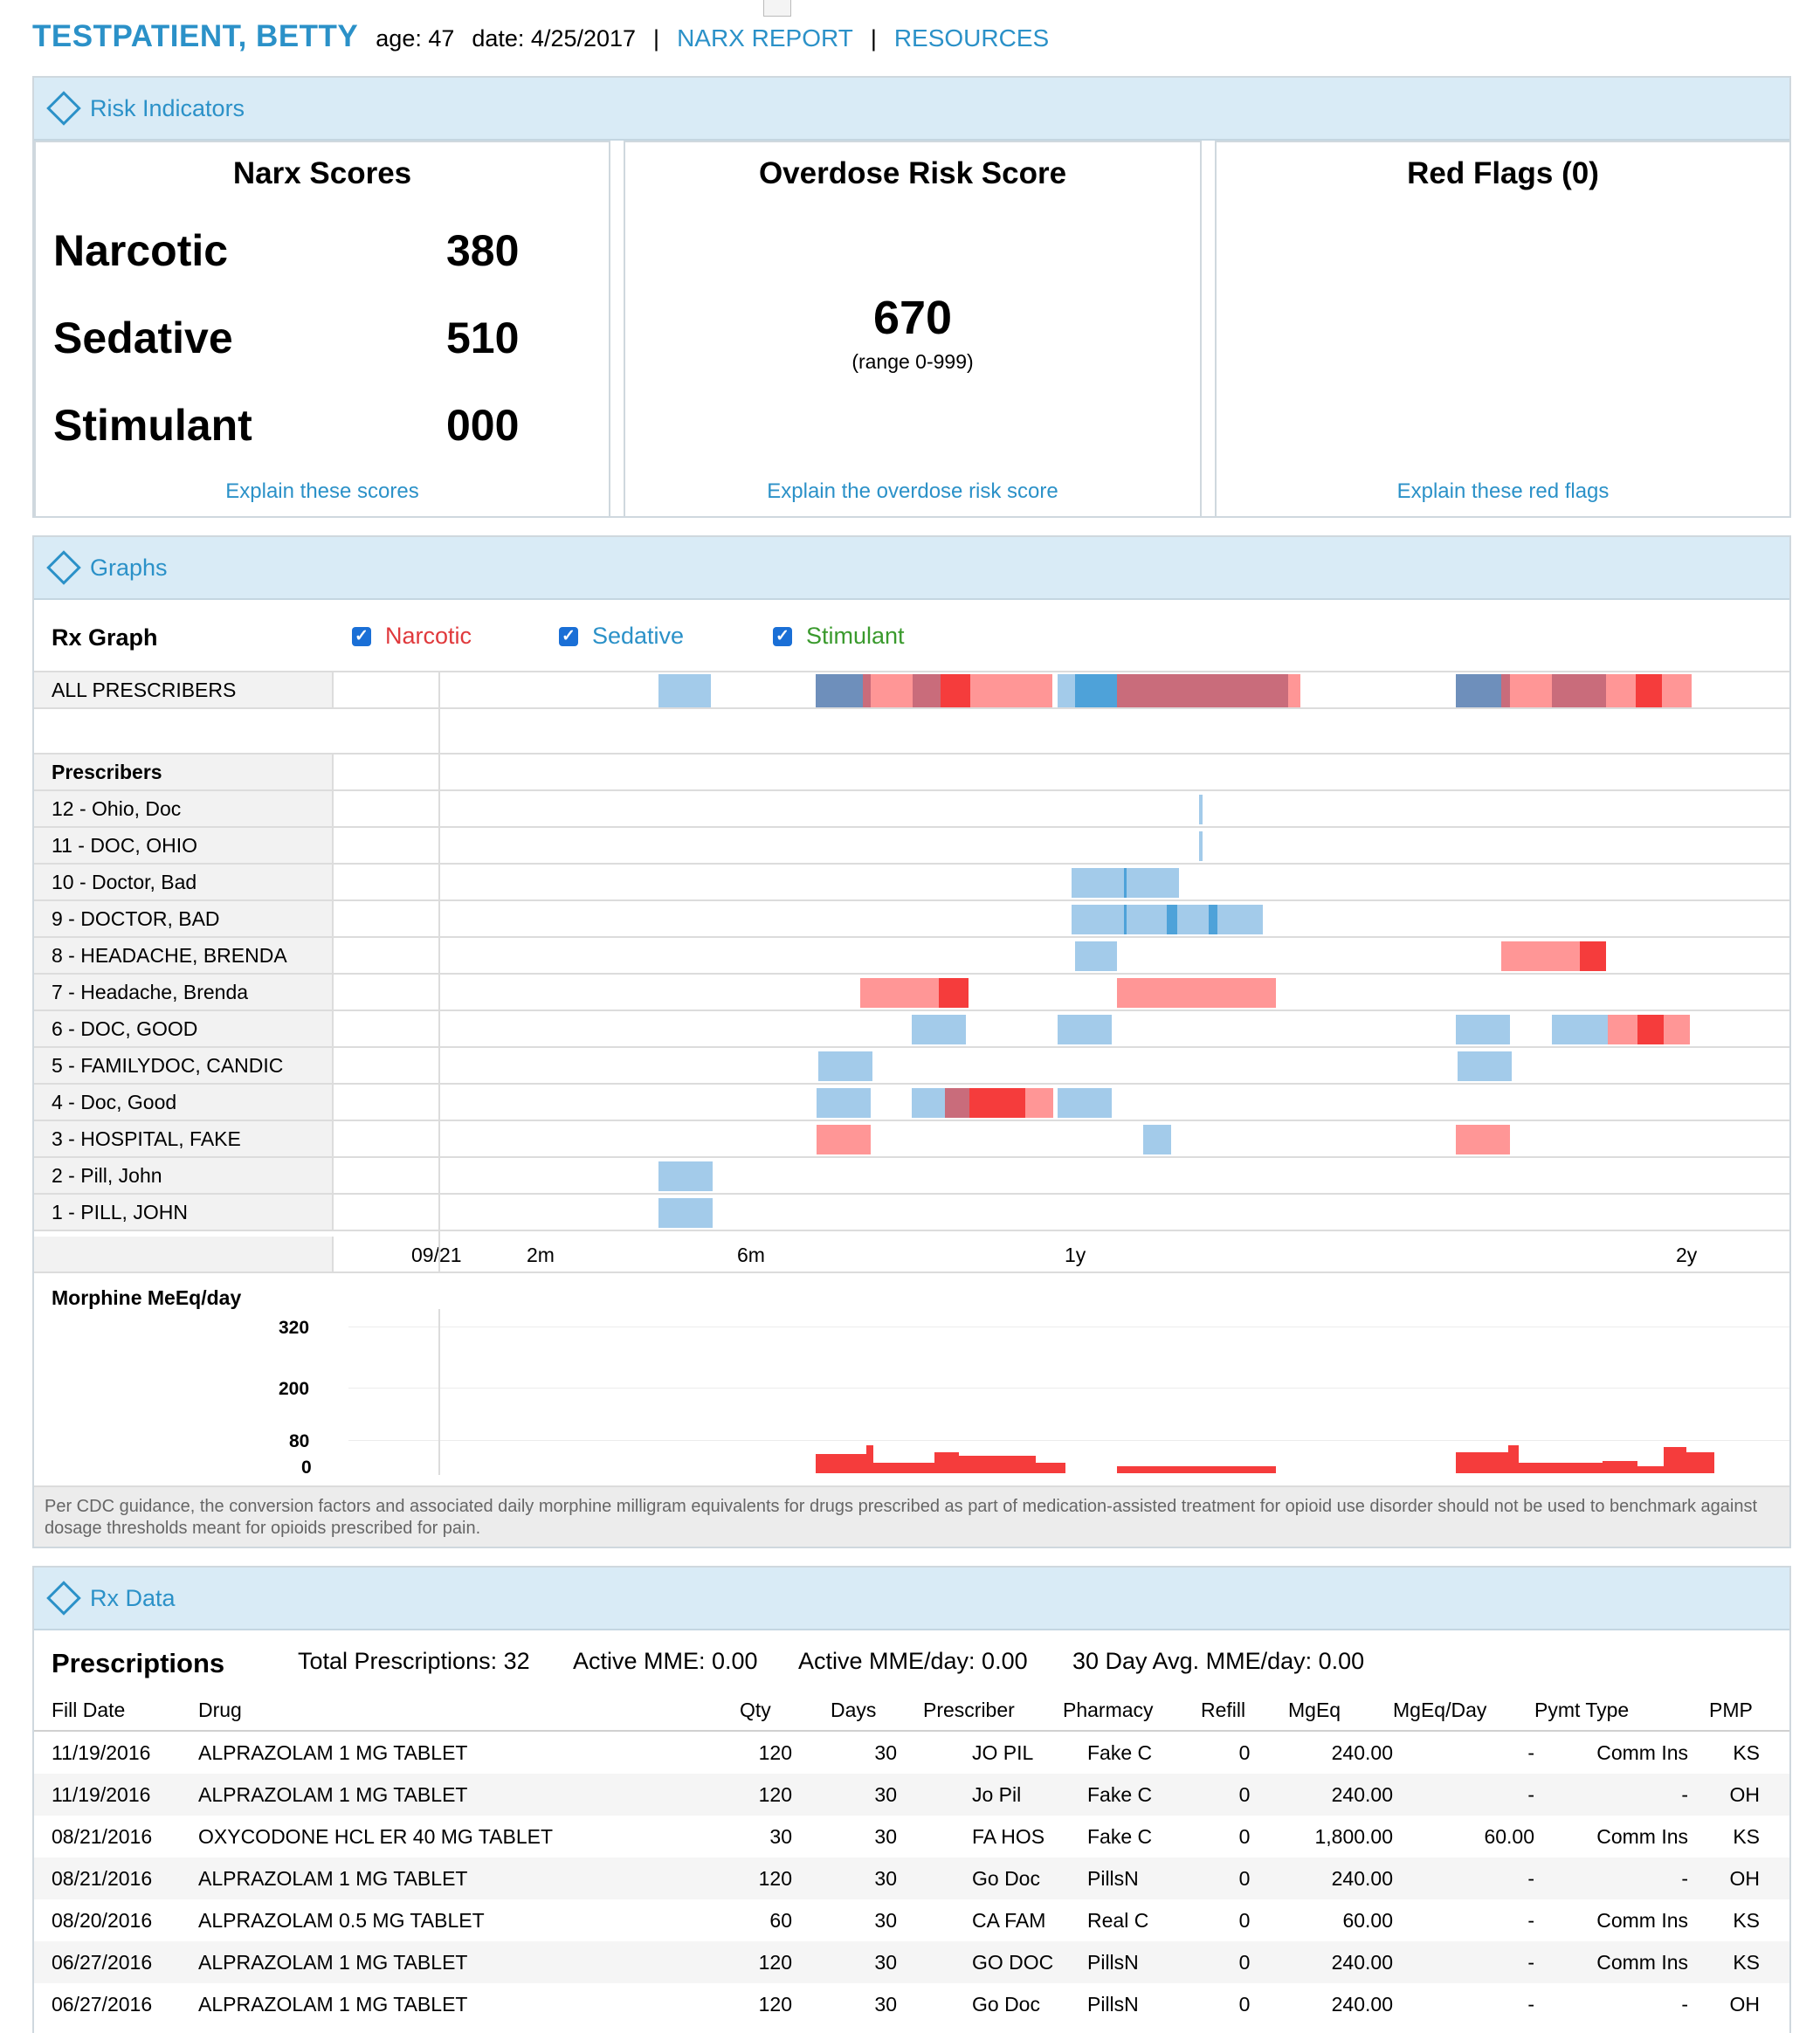 This screenshot has height=2033, width=1820. Describe the element at coordinates (971, 38) in the screenshot. I see `nav-resources: RESOURCES` at that location.